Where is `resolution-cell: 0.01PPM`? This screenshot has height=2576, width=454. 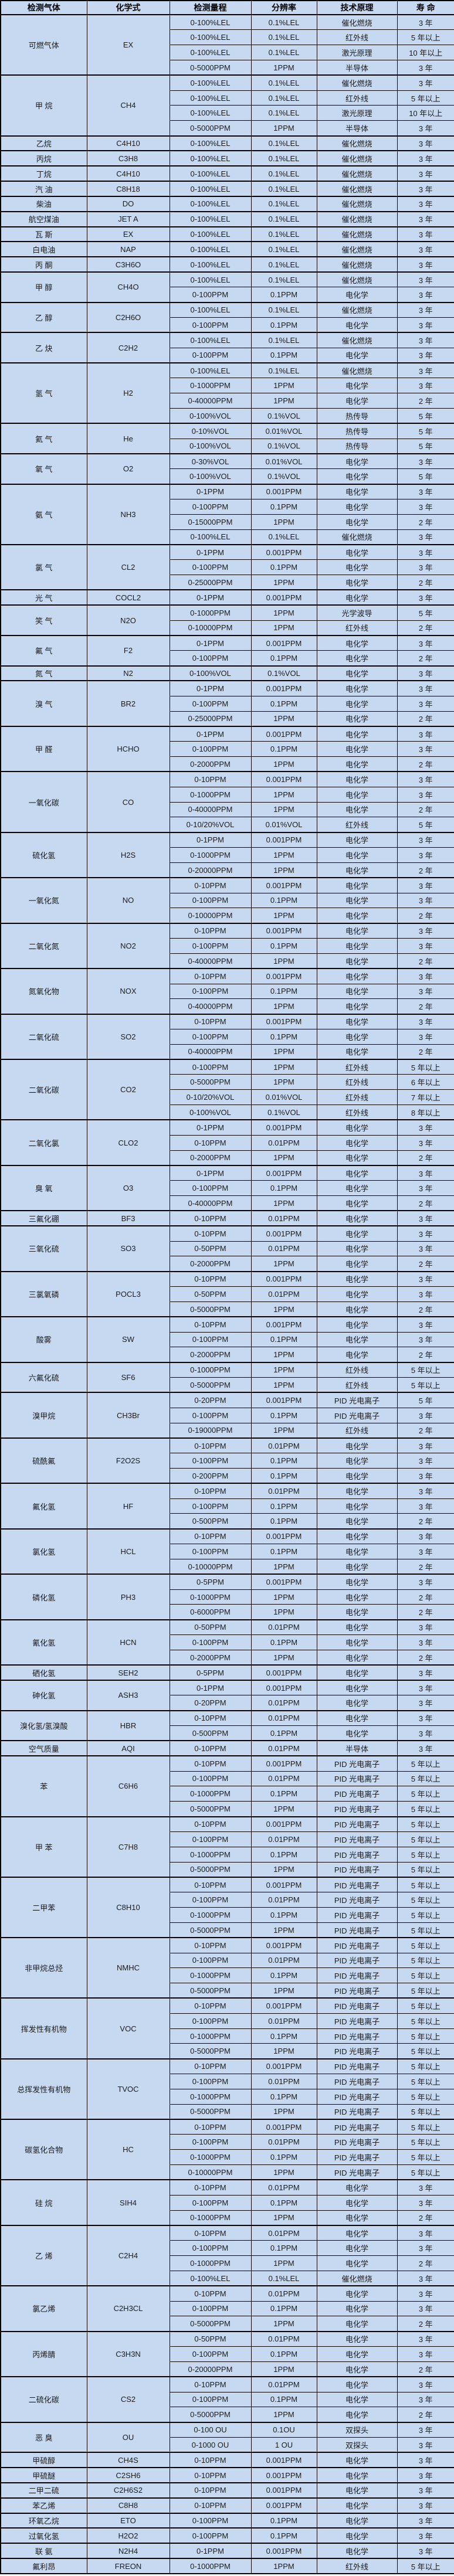 resolution-cell: 0.01PPM is located at coordinates (283, 2294).